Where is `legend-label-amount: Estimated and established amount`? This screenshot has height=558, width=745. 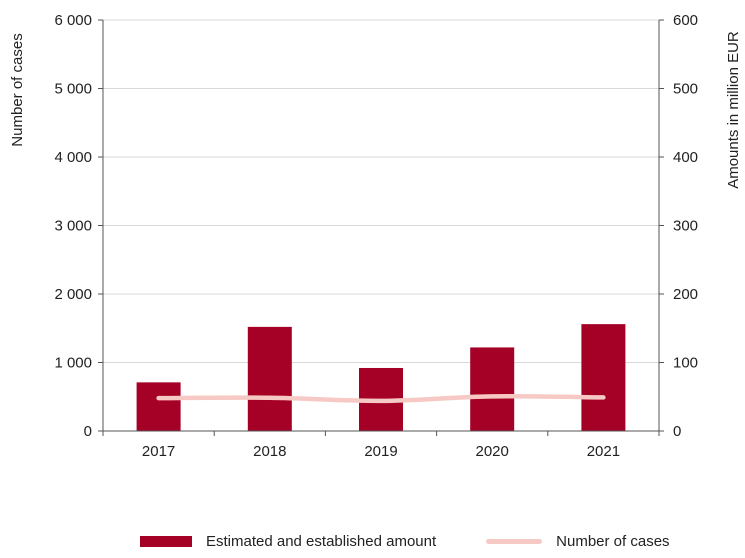 legend-label-amount: Estimated and established amount is located at coordinates (321, 541).